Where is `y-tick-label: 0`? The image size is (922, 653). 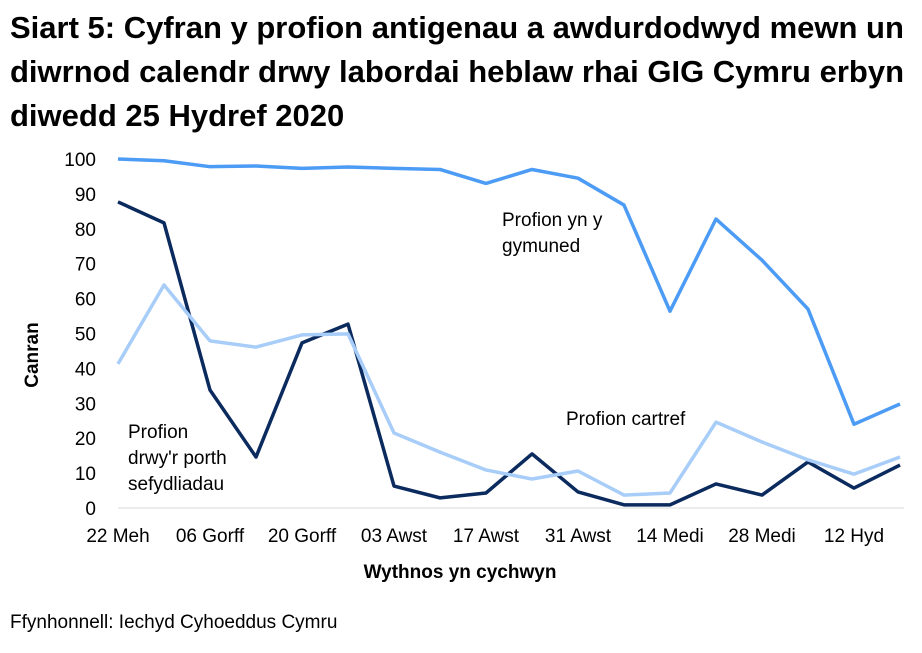 y-tick-label: 0 is located at coordinates (90, 509).